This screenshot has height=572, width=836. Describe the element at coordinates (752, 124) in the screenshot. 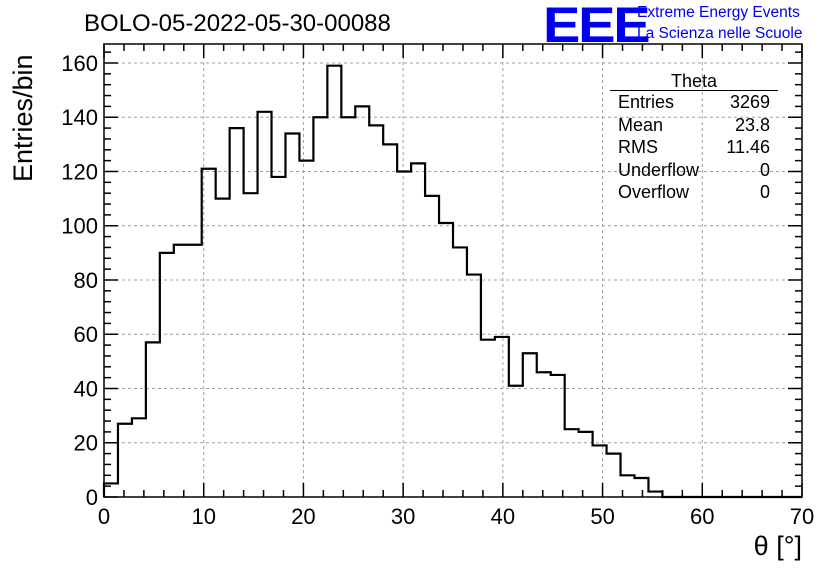

I see `stats-value: 23.8` at that location.